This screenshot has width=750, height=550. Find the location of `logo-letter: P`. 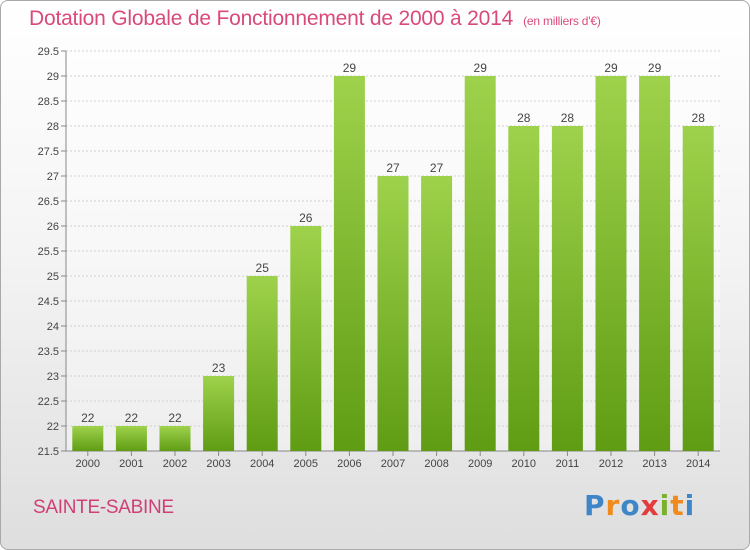

logo-letter: P is located at coordinates (595, 505).